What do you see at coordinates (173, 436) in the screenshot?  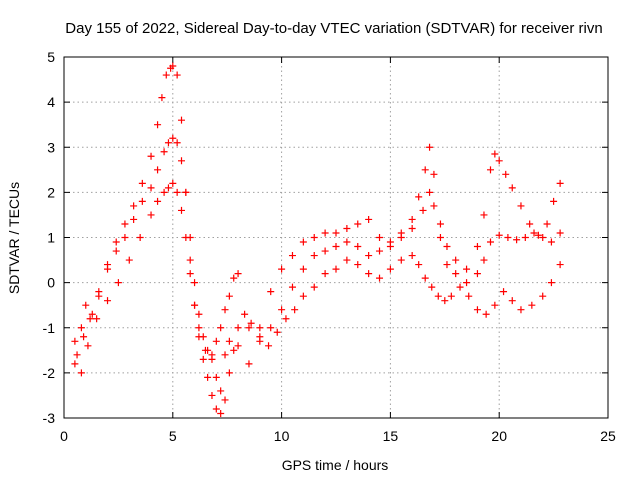 I see `x-tick-label: 5` at bounding box center [173, 436].